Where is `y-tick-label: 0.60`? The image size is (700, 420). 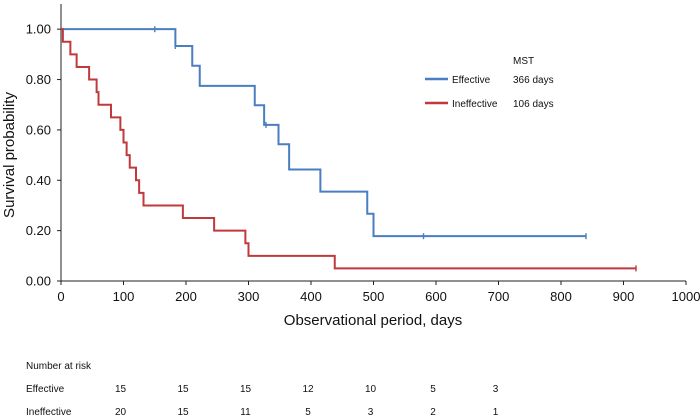
y-tick-label: 0.60 is located at coordinates (38, 129).